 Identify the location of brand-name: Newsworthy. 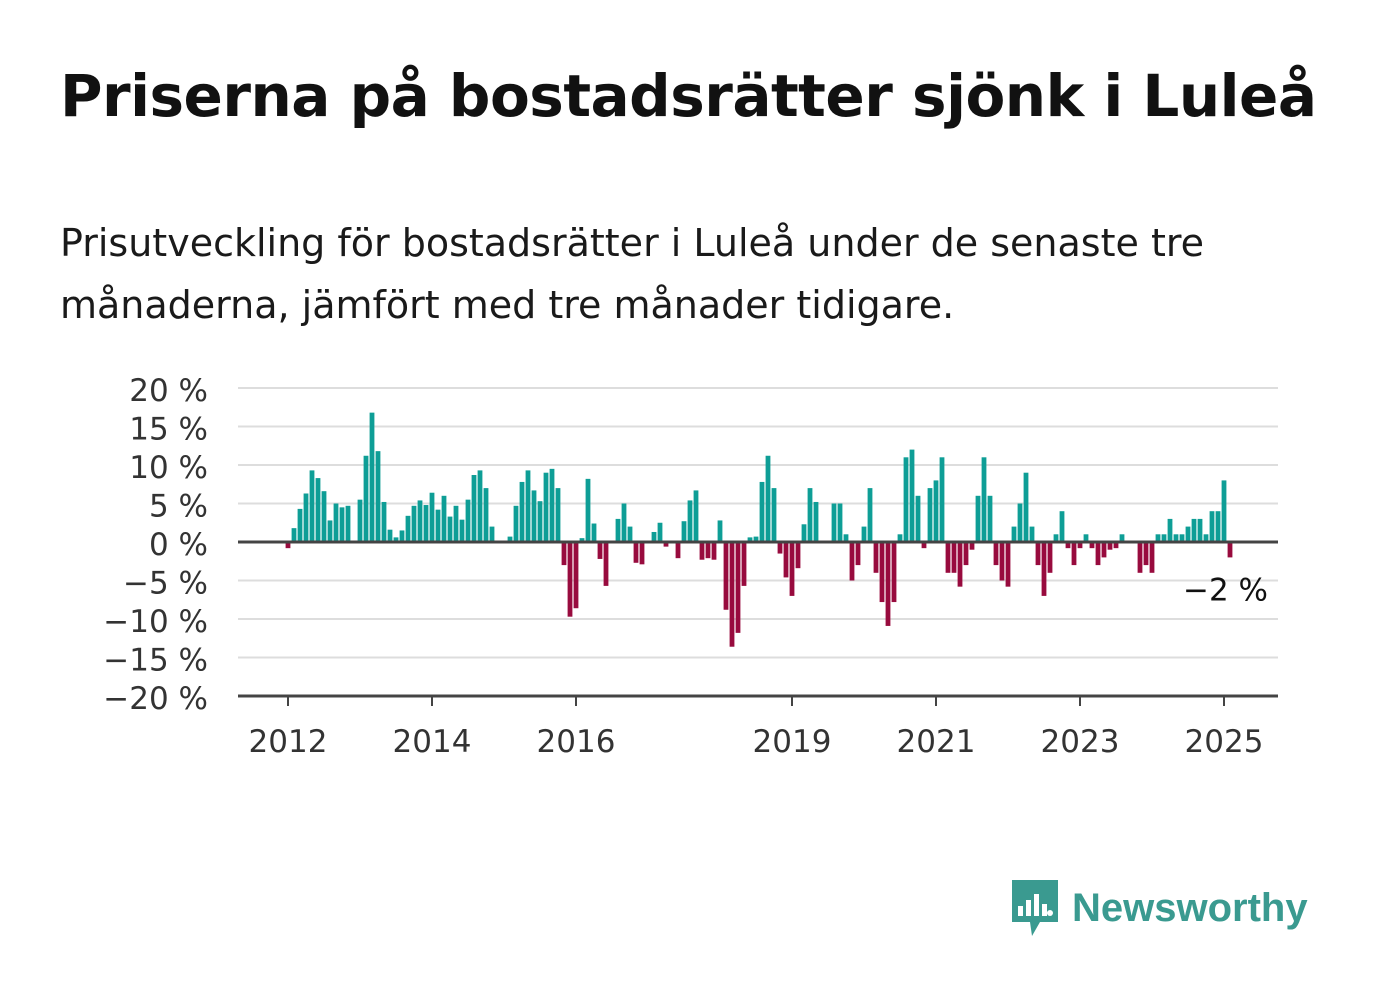
(1190, 907).